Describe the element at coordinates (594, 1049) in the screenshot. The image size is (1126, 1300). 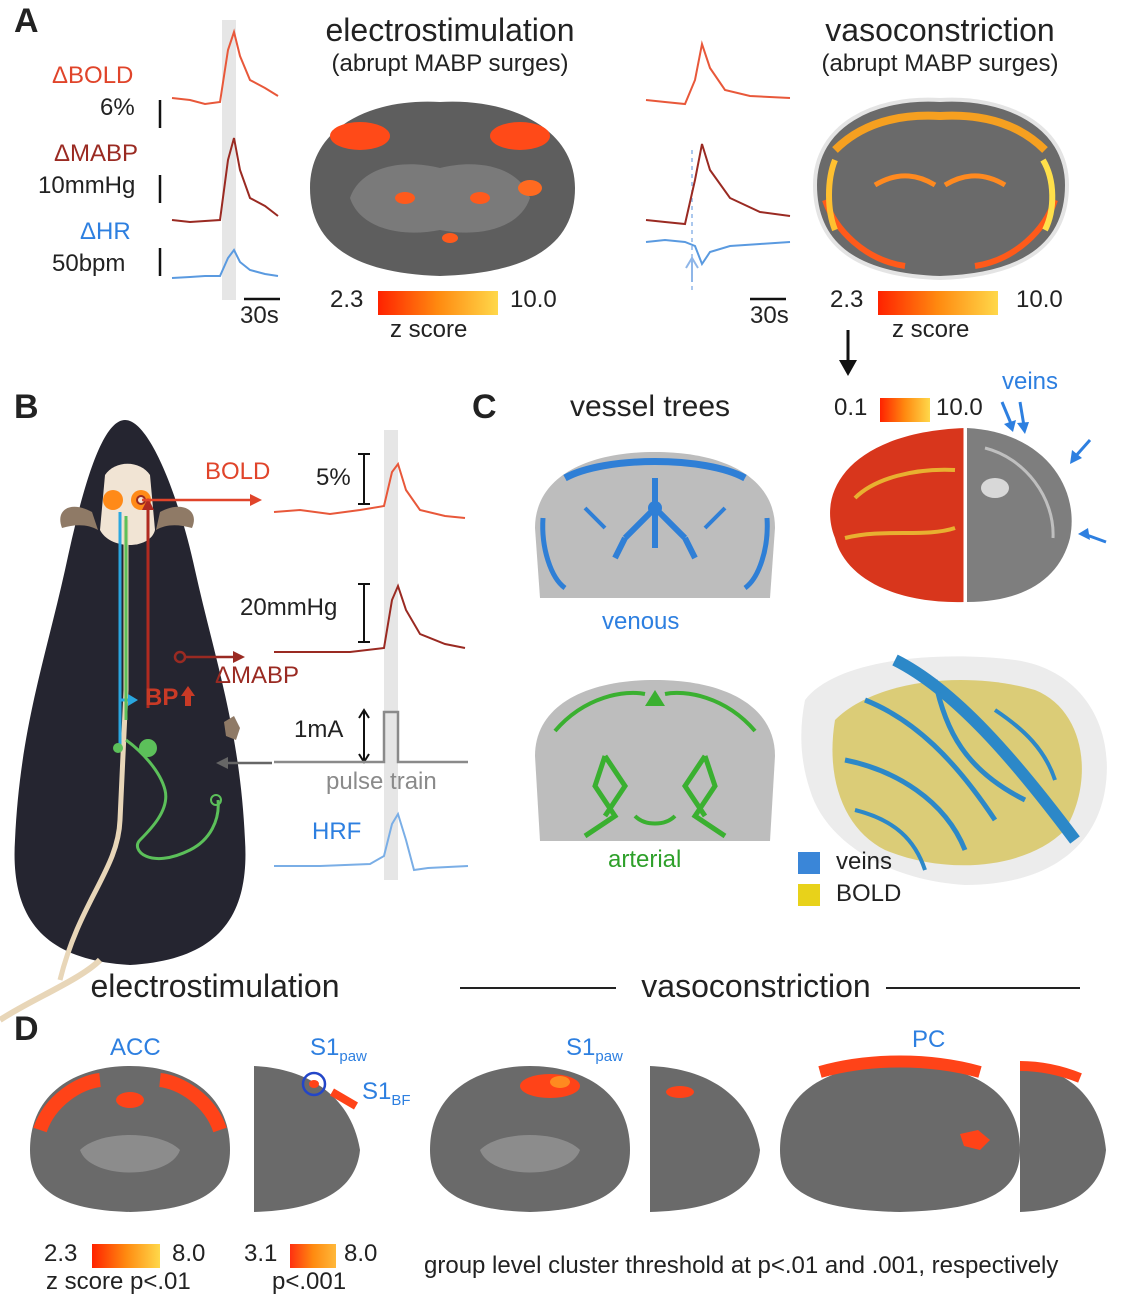
I see `s1-paw-label-2: S1paw` at that location.